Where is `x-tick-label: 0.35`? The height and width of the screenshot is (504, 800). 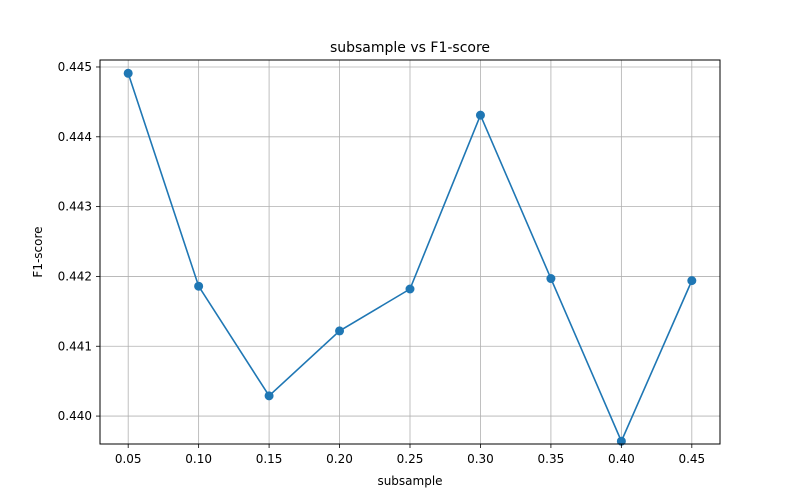 x-tick-label: 0.35 is located at coordinates (551, 459).